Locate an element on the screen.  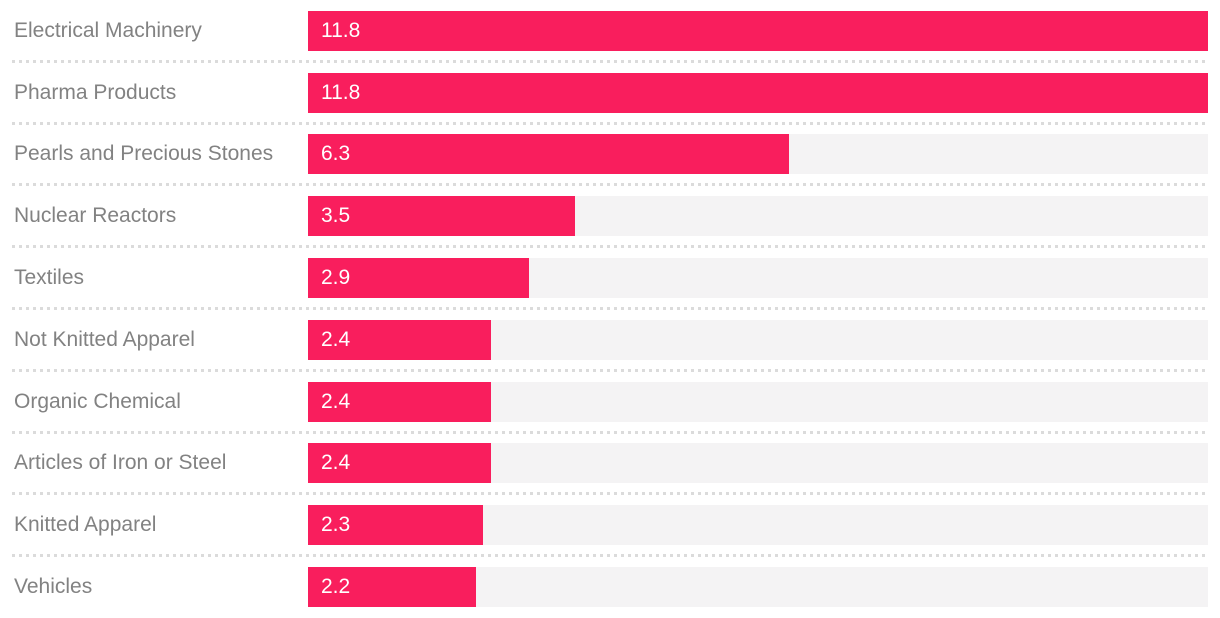
value-label: 6.3 is located at coordinates (336, 154).